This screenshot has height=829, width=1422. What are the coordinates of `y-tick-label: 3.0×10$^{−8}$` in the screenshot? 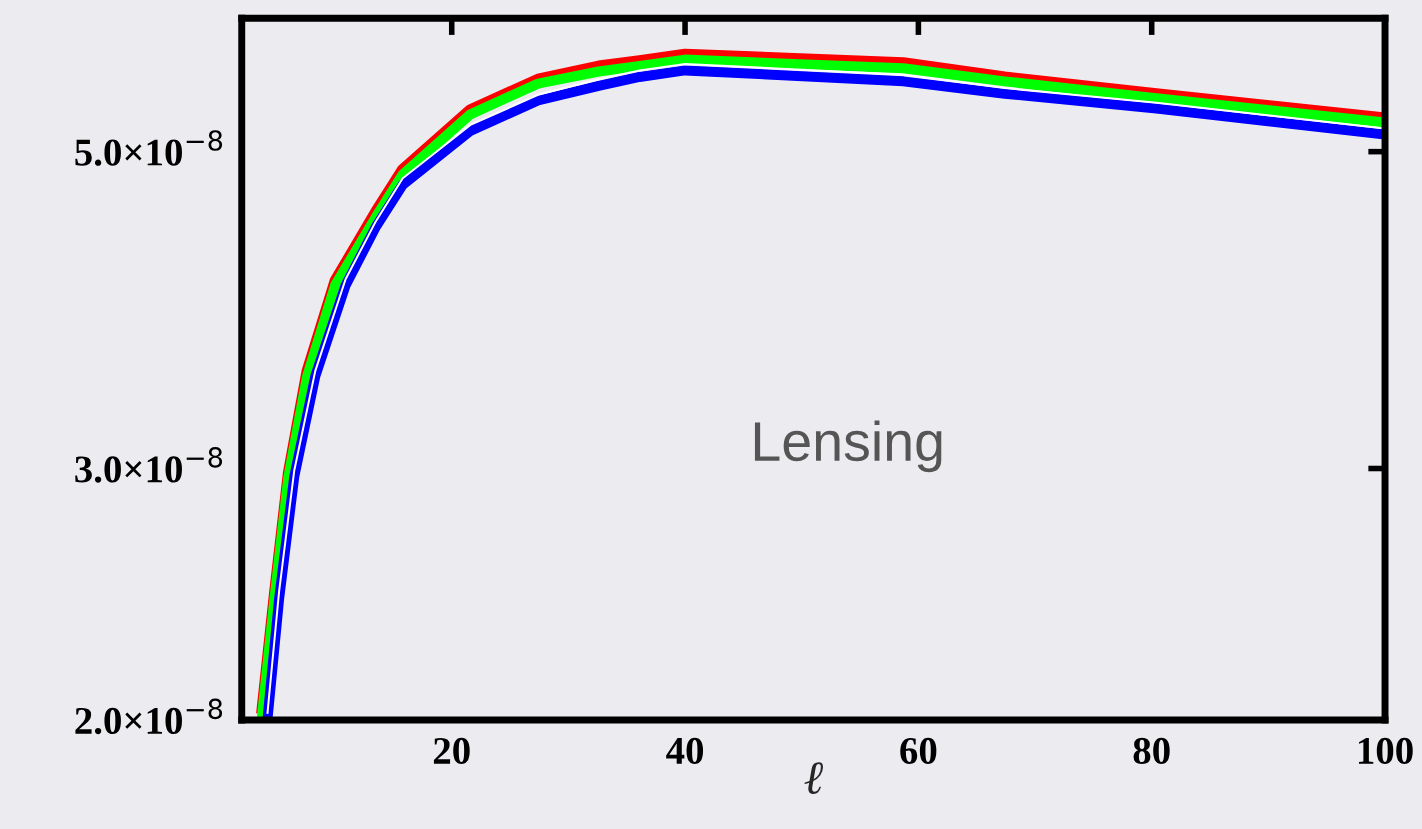 It's located at (149, 465).